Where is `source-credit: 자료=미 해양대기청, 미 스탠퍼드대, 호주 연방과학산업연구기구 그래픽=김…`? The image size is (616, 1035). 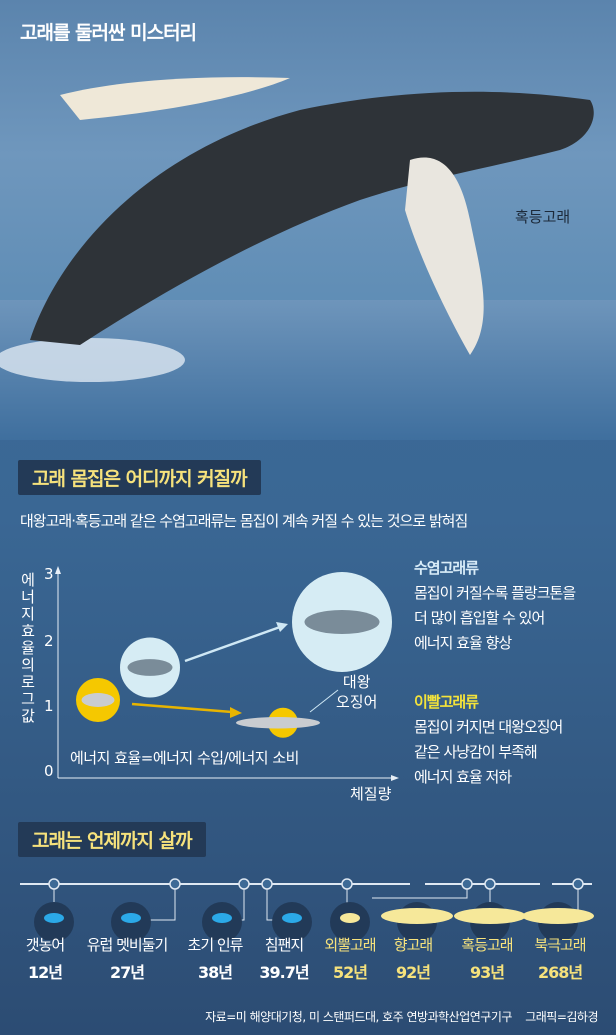 source-credit: 자료=미 해양대기청, 미 스탠퍼드대, 호주 연방과학산업연구기구 그래픽=김… is located at coordinates (401, 1016).